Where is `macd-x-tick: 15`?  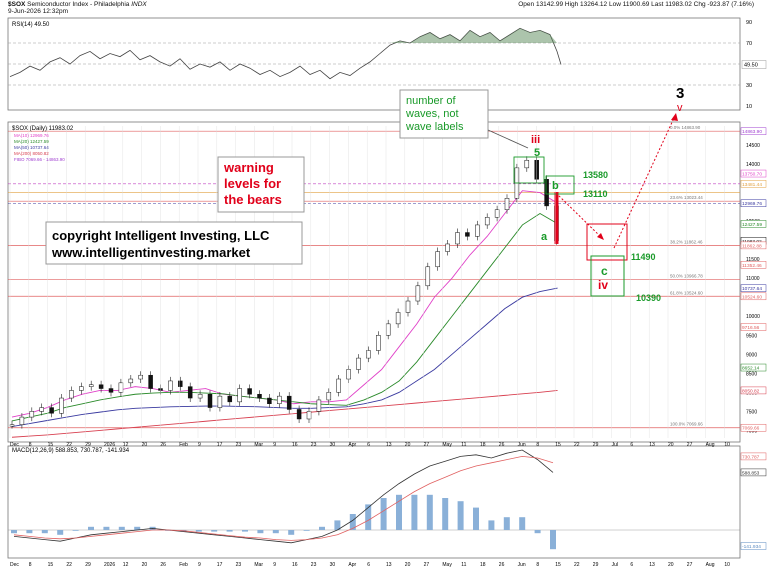 macd-x-tick: 15 is located at coordinates (558, 565).